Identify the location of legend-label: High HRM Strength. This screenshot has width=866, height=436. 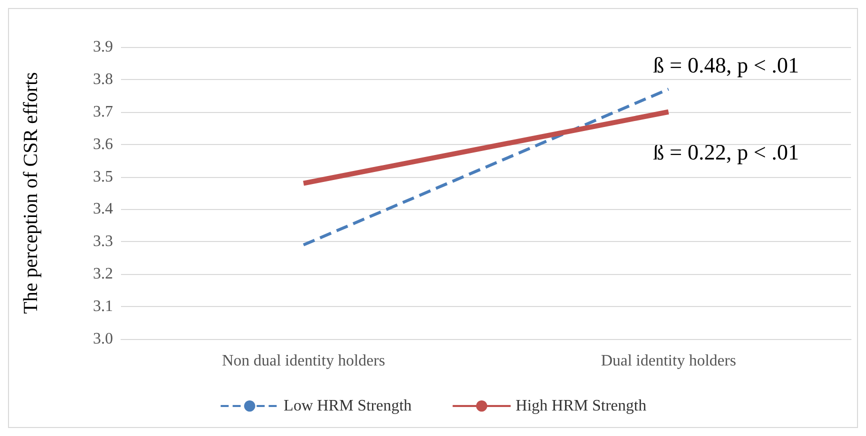
(581, 406).